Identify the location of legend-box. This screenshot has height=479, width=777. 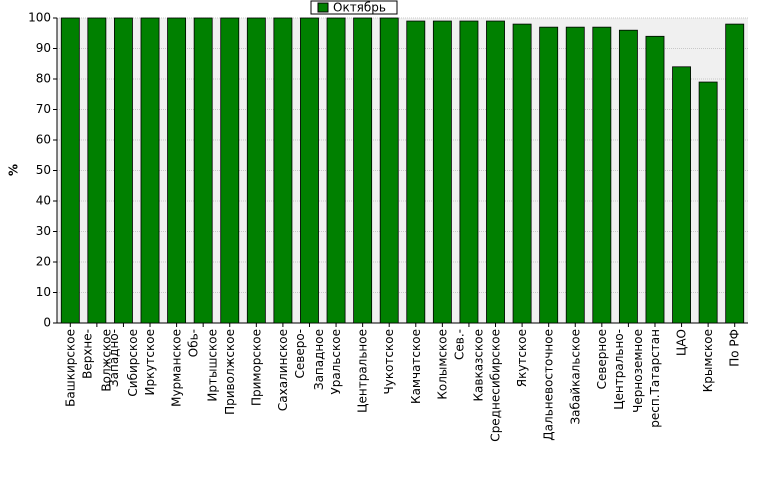
(354, 7).